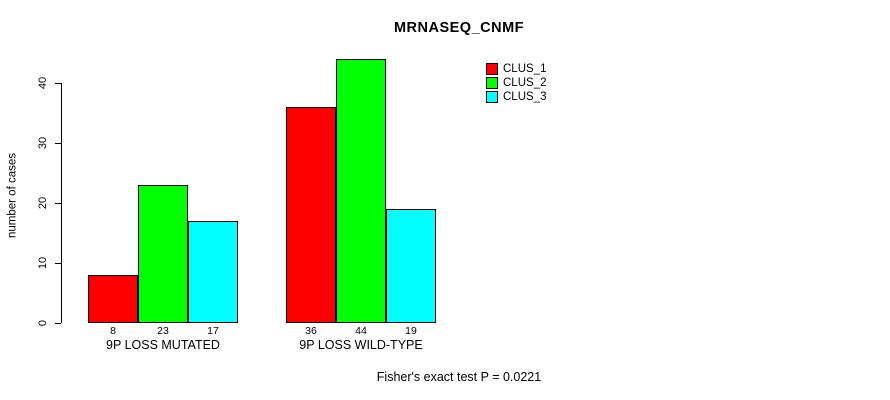 This screenshot has height=400, width=890. Describe the element at coordinates (361, 331) in the screenshot. I see `bar-value-label: 44` at that location.